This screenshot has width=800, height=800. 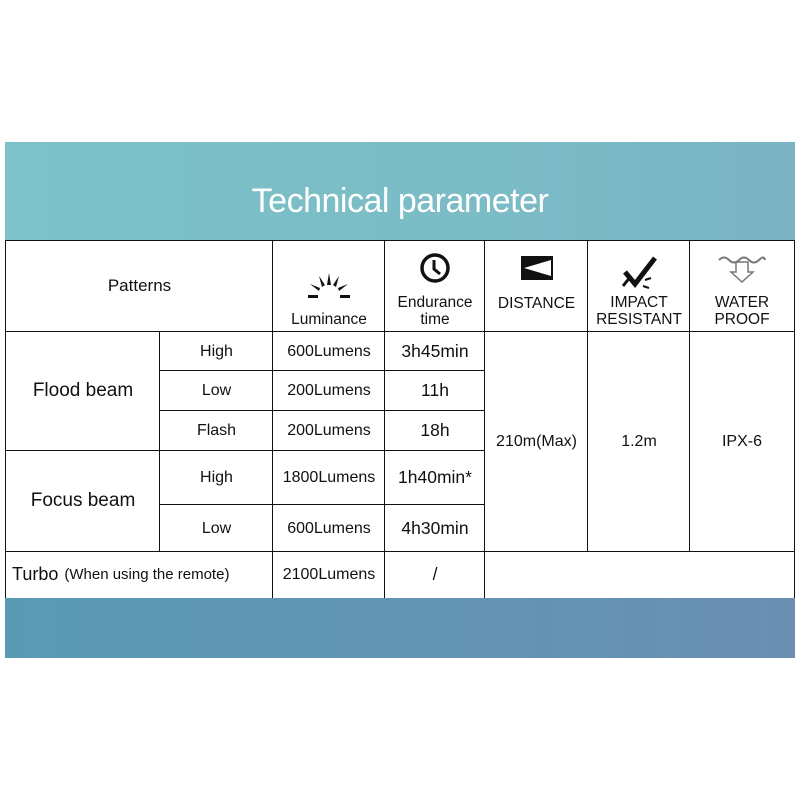 What do you see at coordinates (329, 351) in the screenshot?
I see `flood-high-lumens: 600Lumens` at bounding box center [329, 351].